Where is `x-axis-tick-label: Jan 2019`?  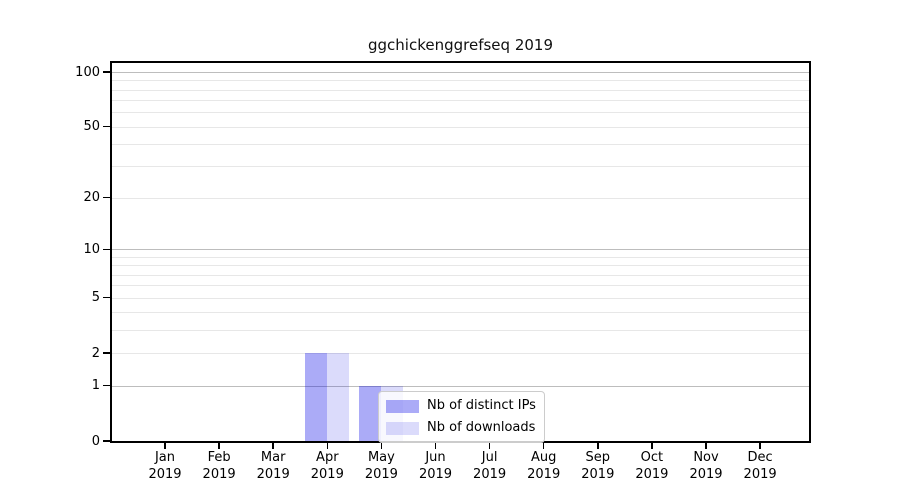 x-axis-tick-label: Jan 2019 is located at coordinates (165, 466).